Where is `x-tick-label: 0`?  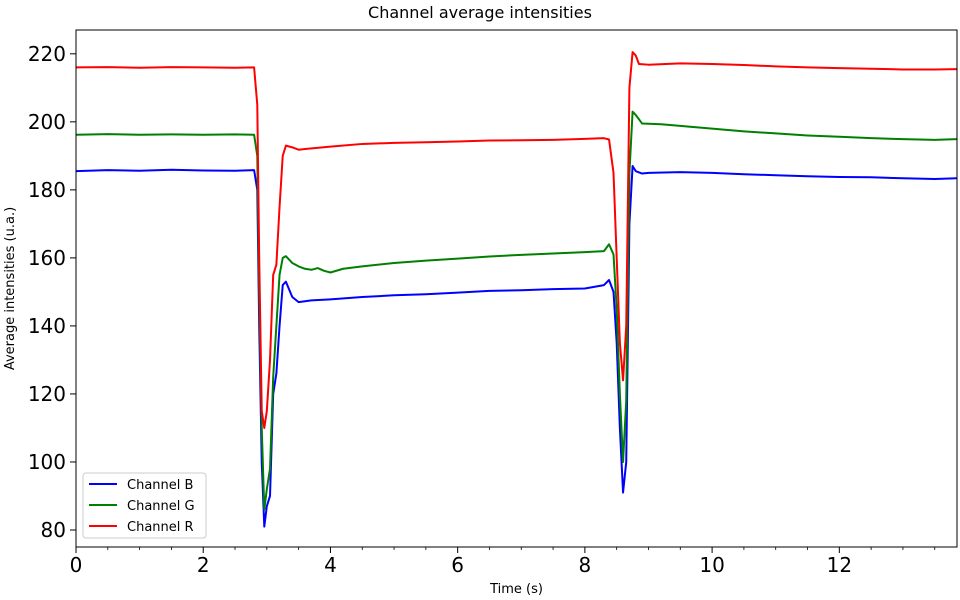
x-tick-label: 0 is located at coordinates (76, 565).